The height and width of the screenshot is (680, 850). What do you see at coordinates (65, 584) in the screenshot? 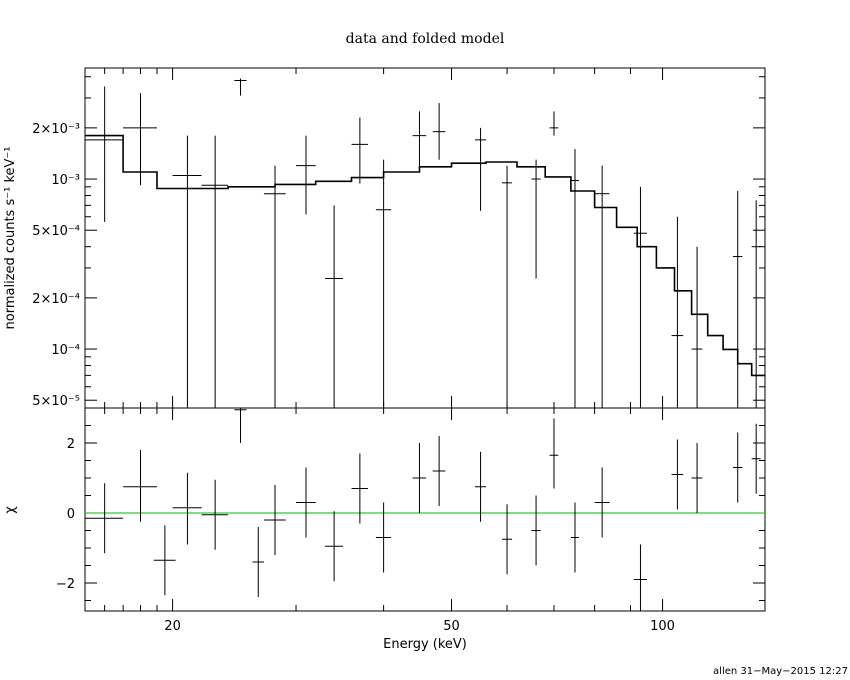
I see `chi-tick-label: −2` at bounding box center [65, 584].